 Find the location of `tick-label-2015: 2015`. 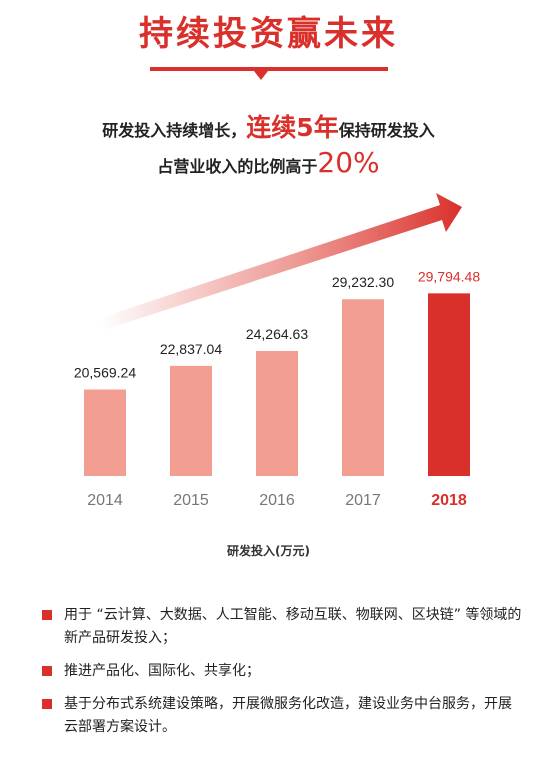

tick-label-2015: 2015 is located at coordinates (191, 500).